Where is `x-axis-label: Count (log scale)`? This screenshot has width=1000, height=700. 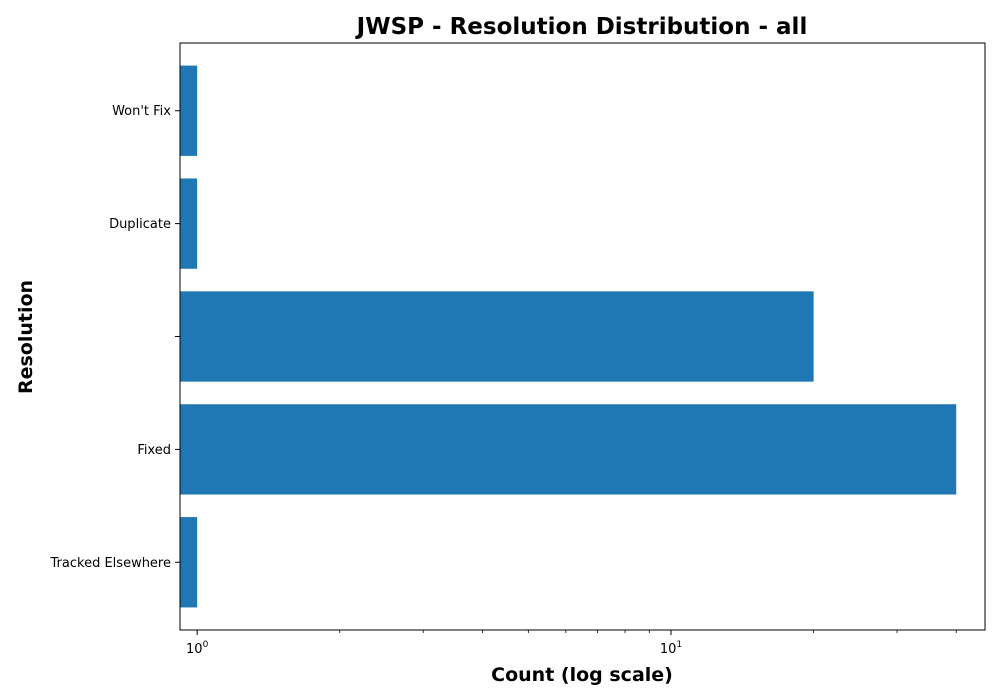
x-axis-label: Count (log scale) is located at coordinates (582, 675).